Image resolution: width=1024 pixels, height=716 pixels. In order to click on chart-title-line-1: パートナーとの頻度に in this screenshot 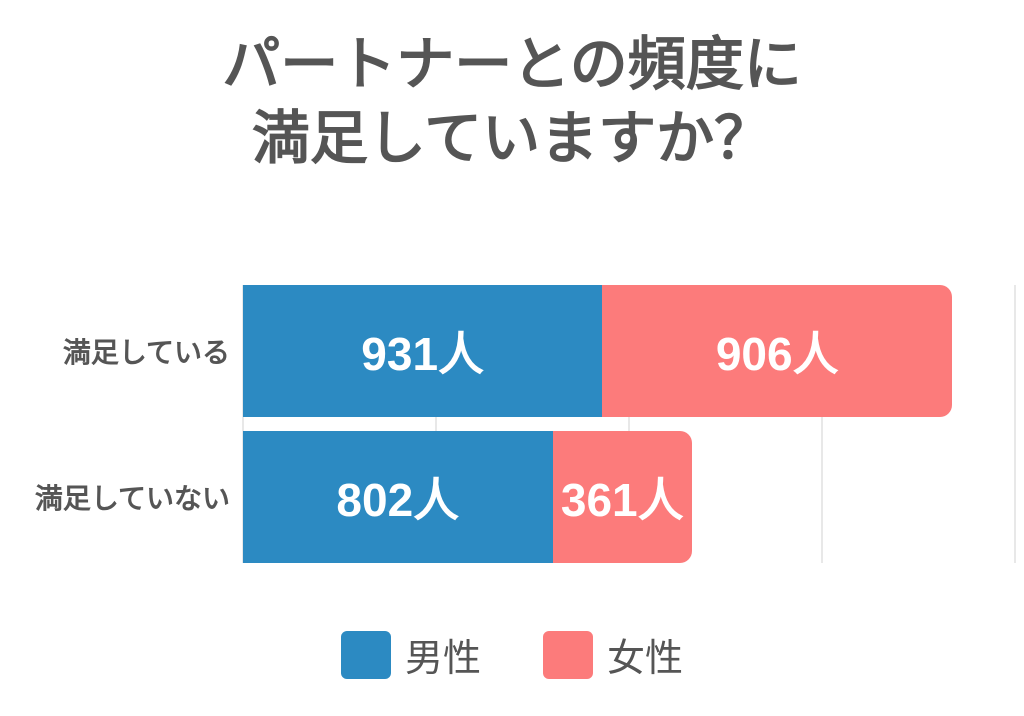, I will do `click(512, 64)`.